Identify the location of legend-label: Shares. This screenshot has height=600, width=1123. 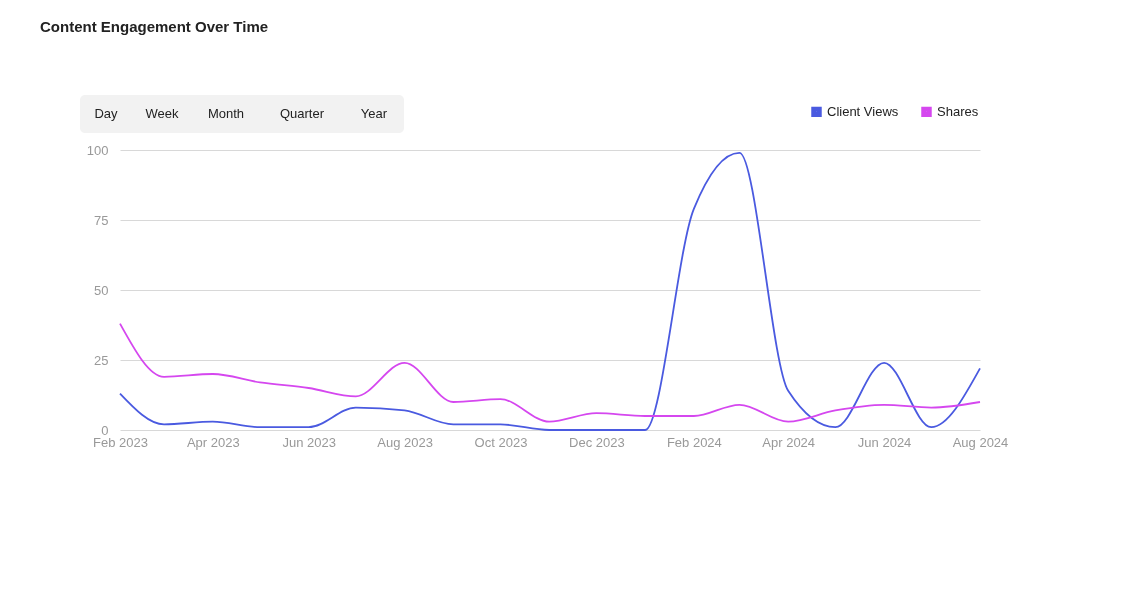
(958, 111).